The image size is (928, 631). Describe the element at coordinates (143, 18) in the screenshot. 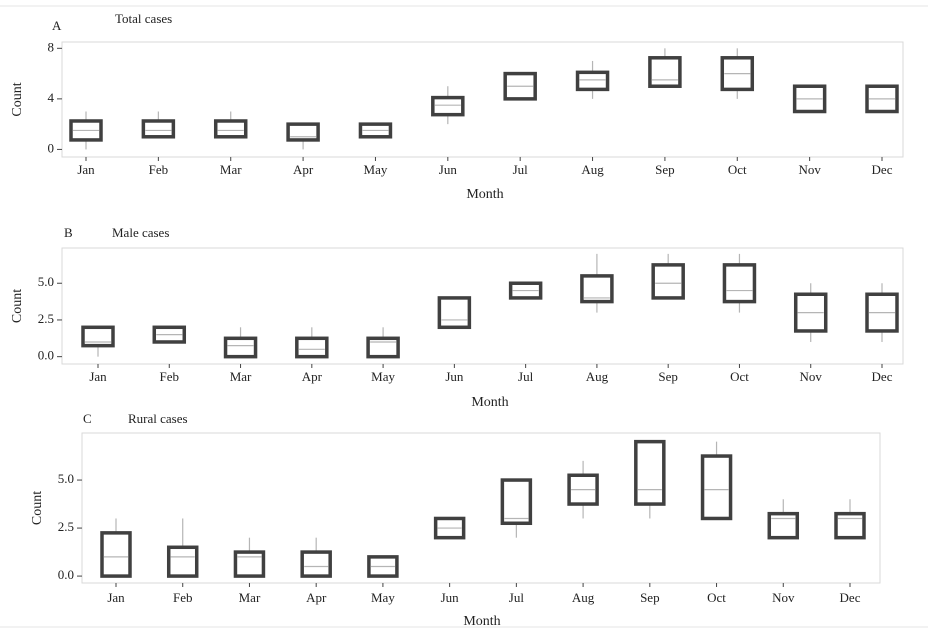

I see `panel-title: Total cases` at that location.